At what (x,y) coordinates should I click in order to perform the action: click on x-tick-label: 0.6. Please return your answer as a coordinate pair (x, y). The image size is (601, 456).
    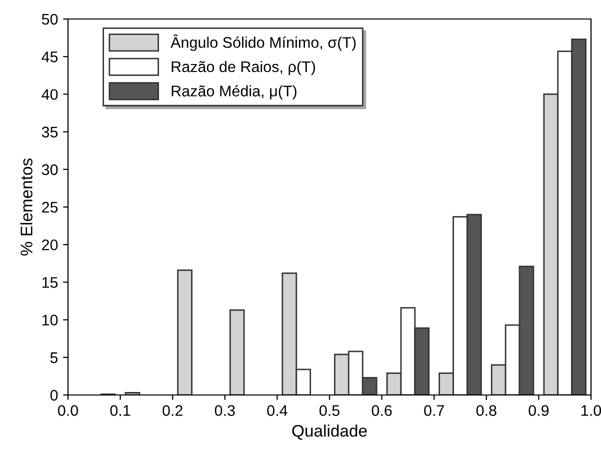
    Looking at the image, I should click on (382, 410).